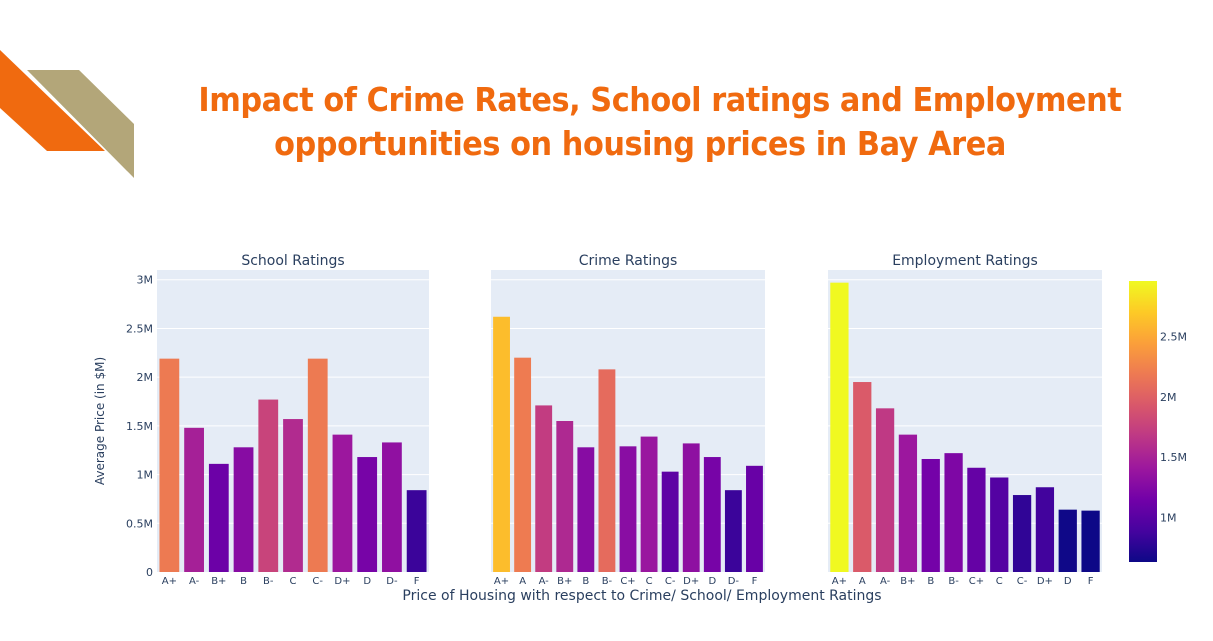  I want to click on colorbar-tick-label: 2.5M, so click(1173, 336).